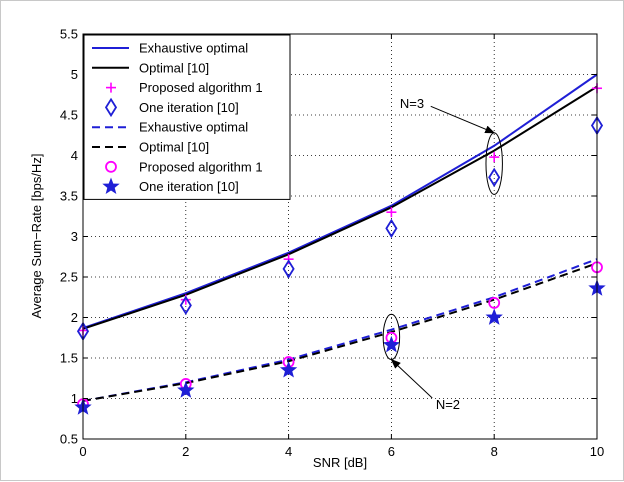 This screenshot has height=482, width=624. What do you see at coordinates (340, 462) in the screenshot?
I see `x-axis-label: SNR [dB]` at bounding box center [340, 462].